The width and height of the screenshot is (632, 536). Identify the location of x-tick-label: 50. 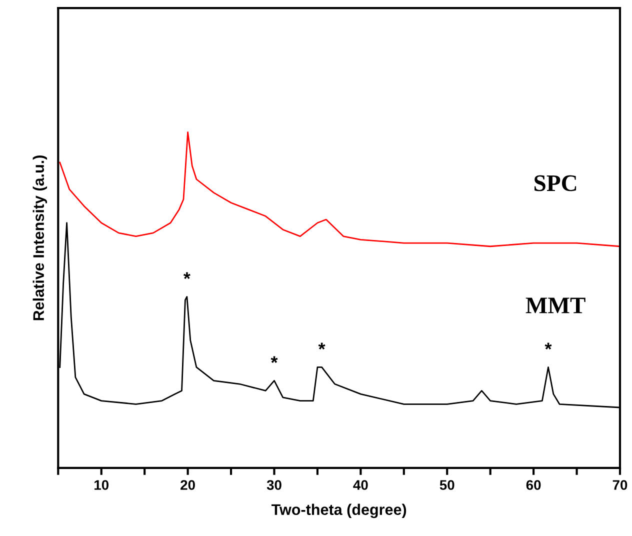
(447, 485).